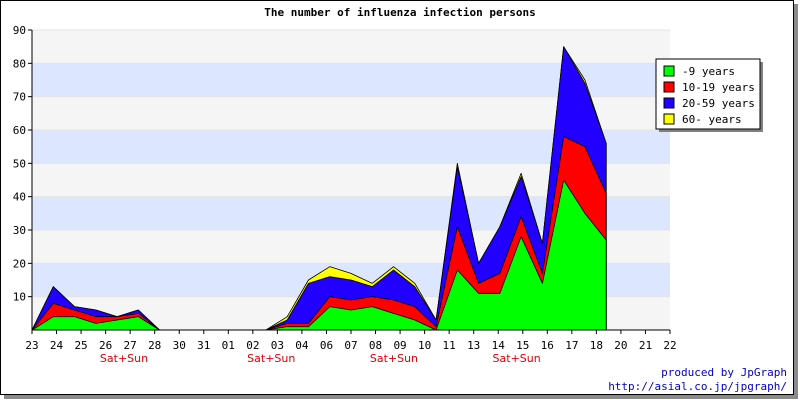 The image size is (800, 400). Describe the element at coordinates (326, 345) in the screenshot. I see `x-tick-label: 06` at that location.